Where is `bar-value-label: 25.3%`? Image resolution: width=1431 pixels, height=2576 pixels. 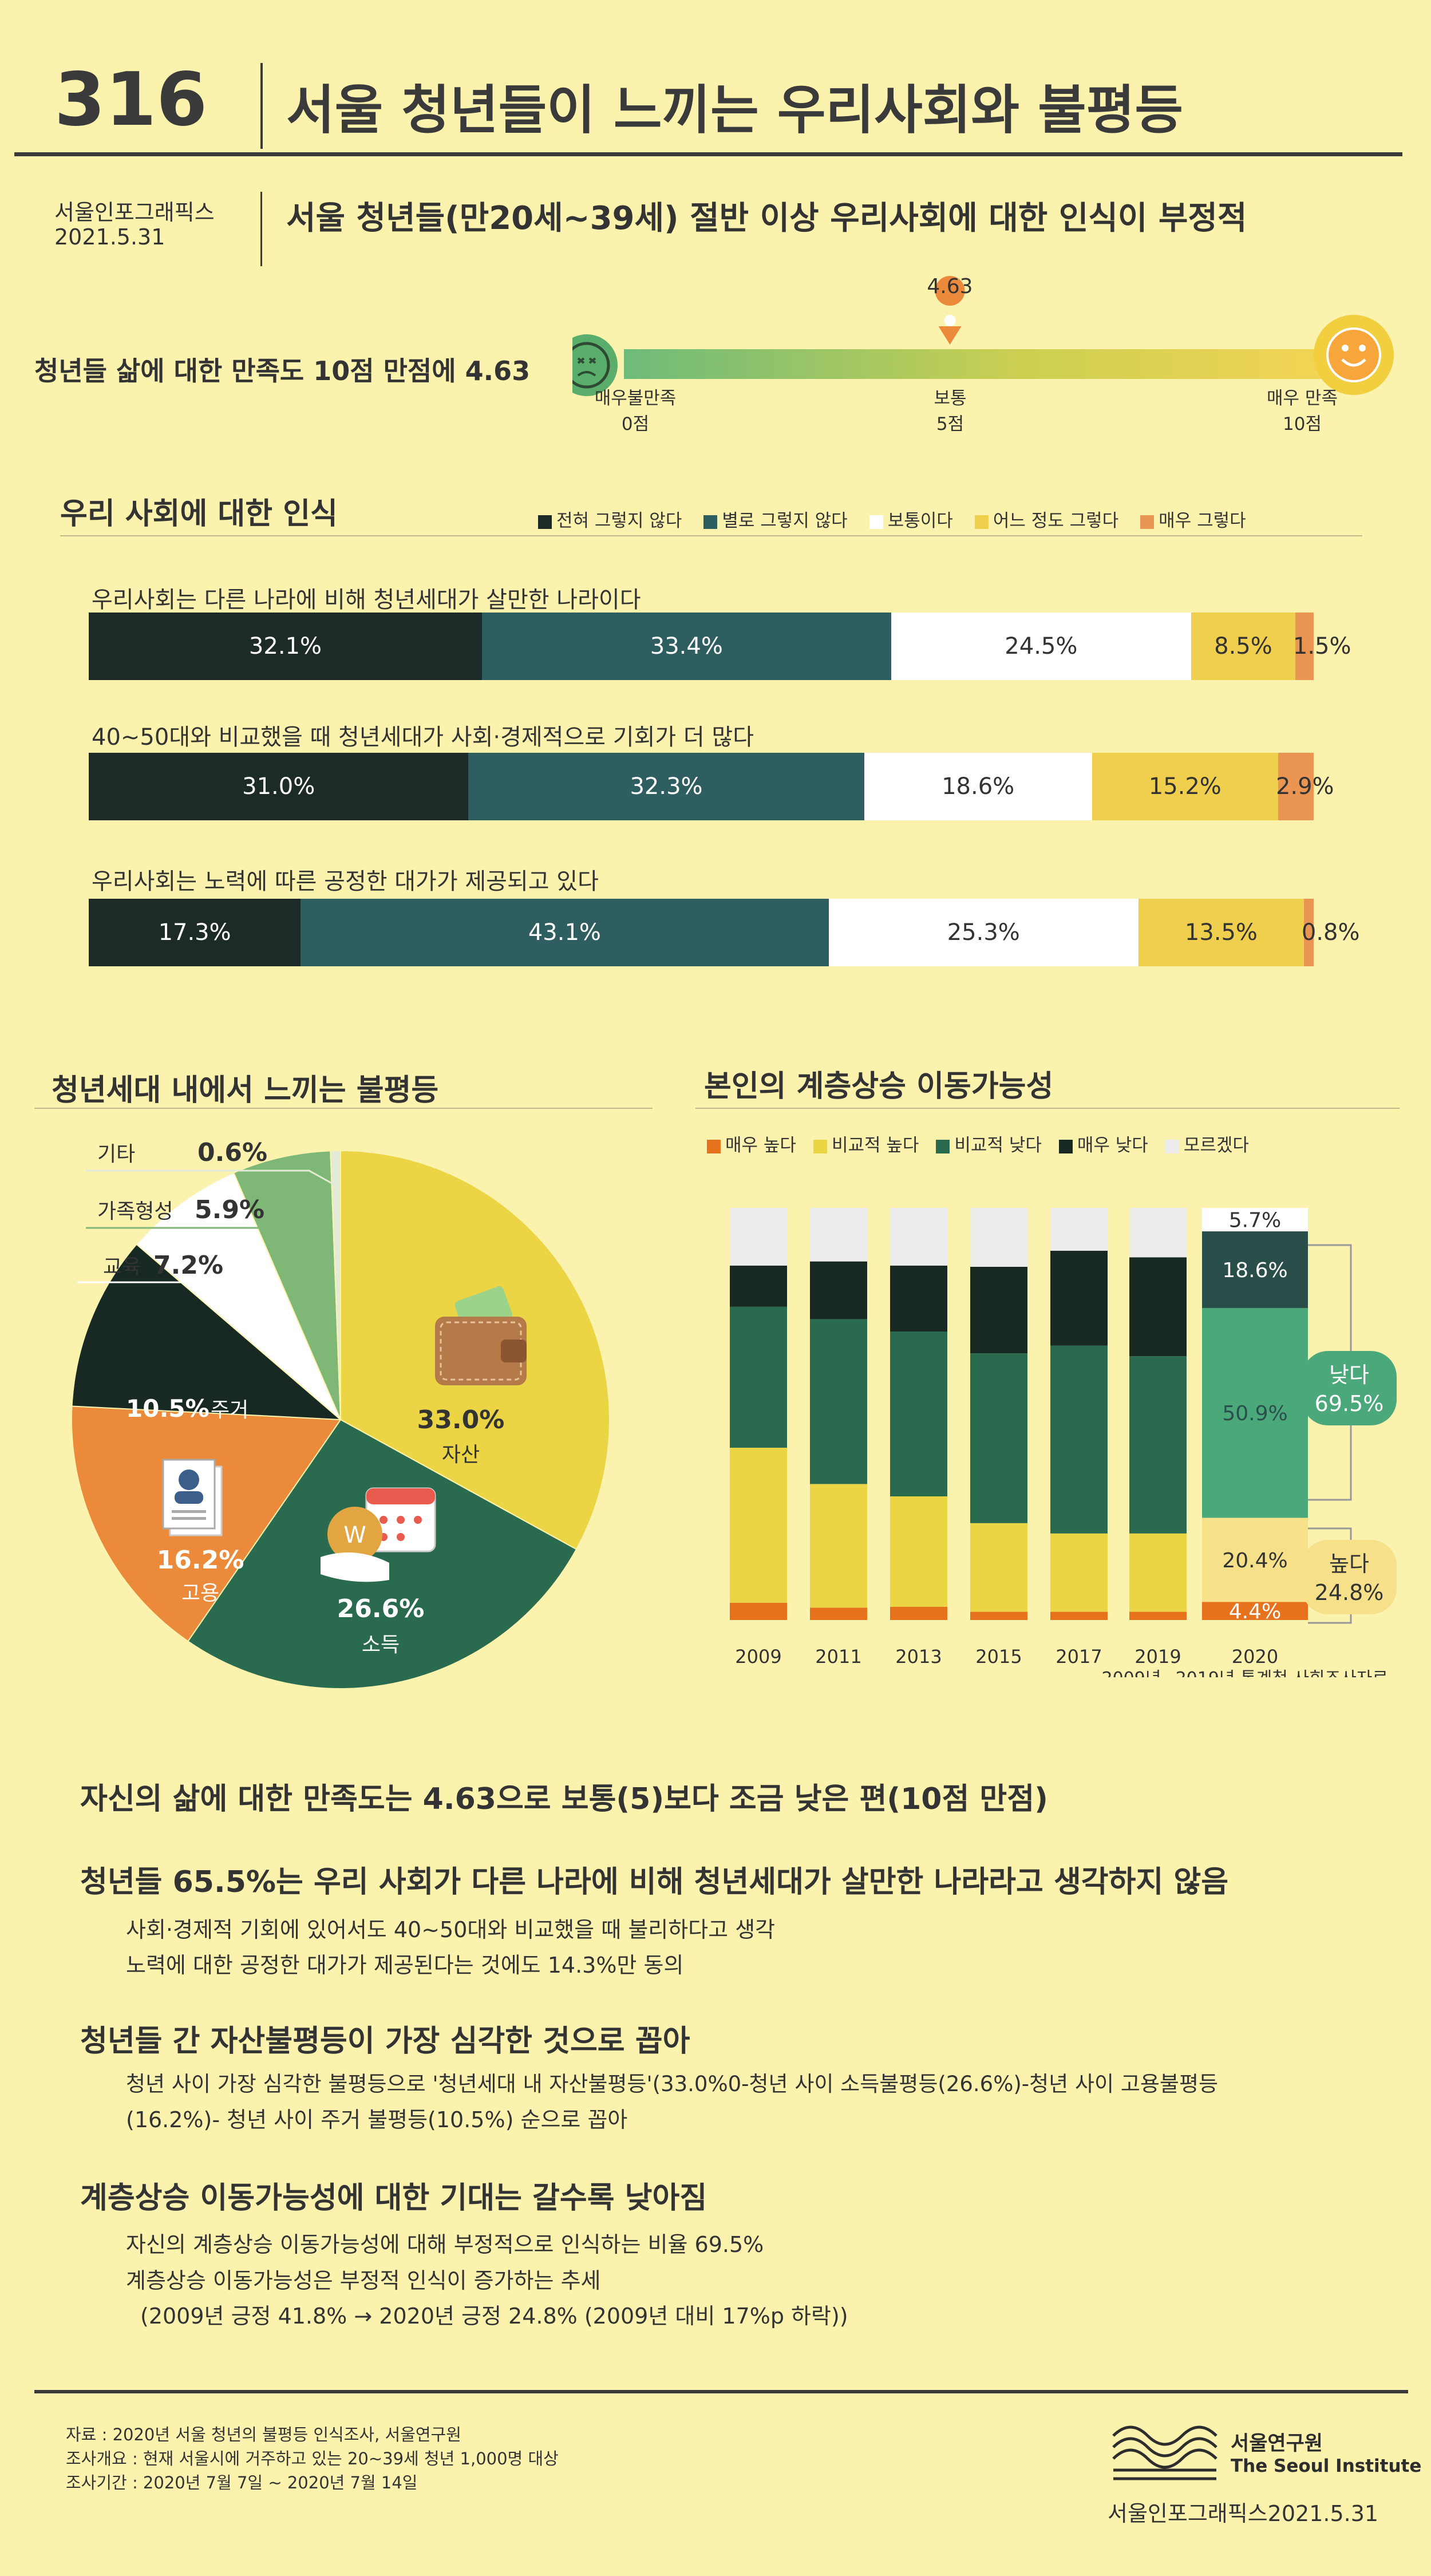 bar-value-label: 25.3% is located at coordinates (983, 932).